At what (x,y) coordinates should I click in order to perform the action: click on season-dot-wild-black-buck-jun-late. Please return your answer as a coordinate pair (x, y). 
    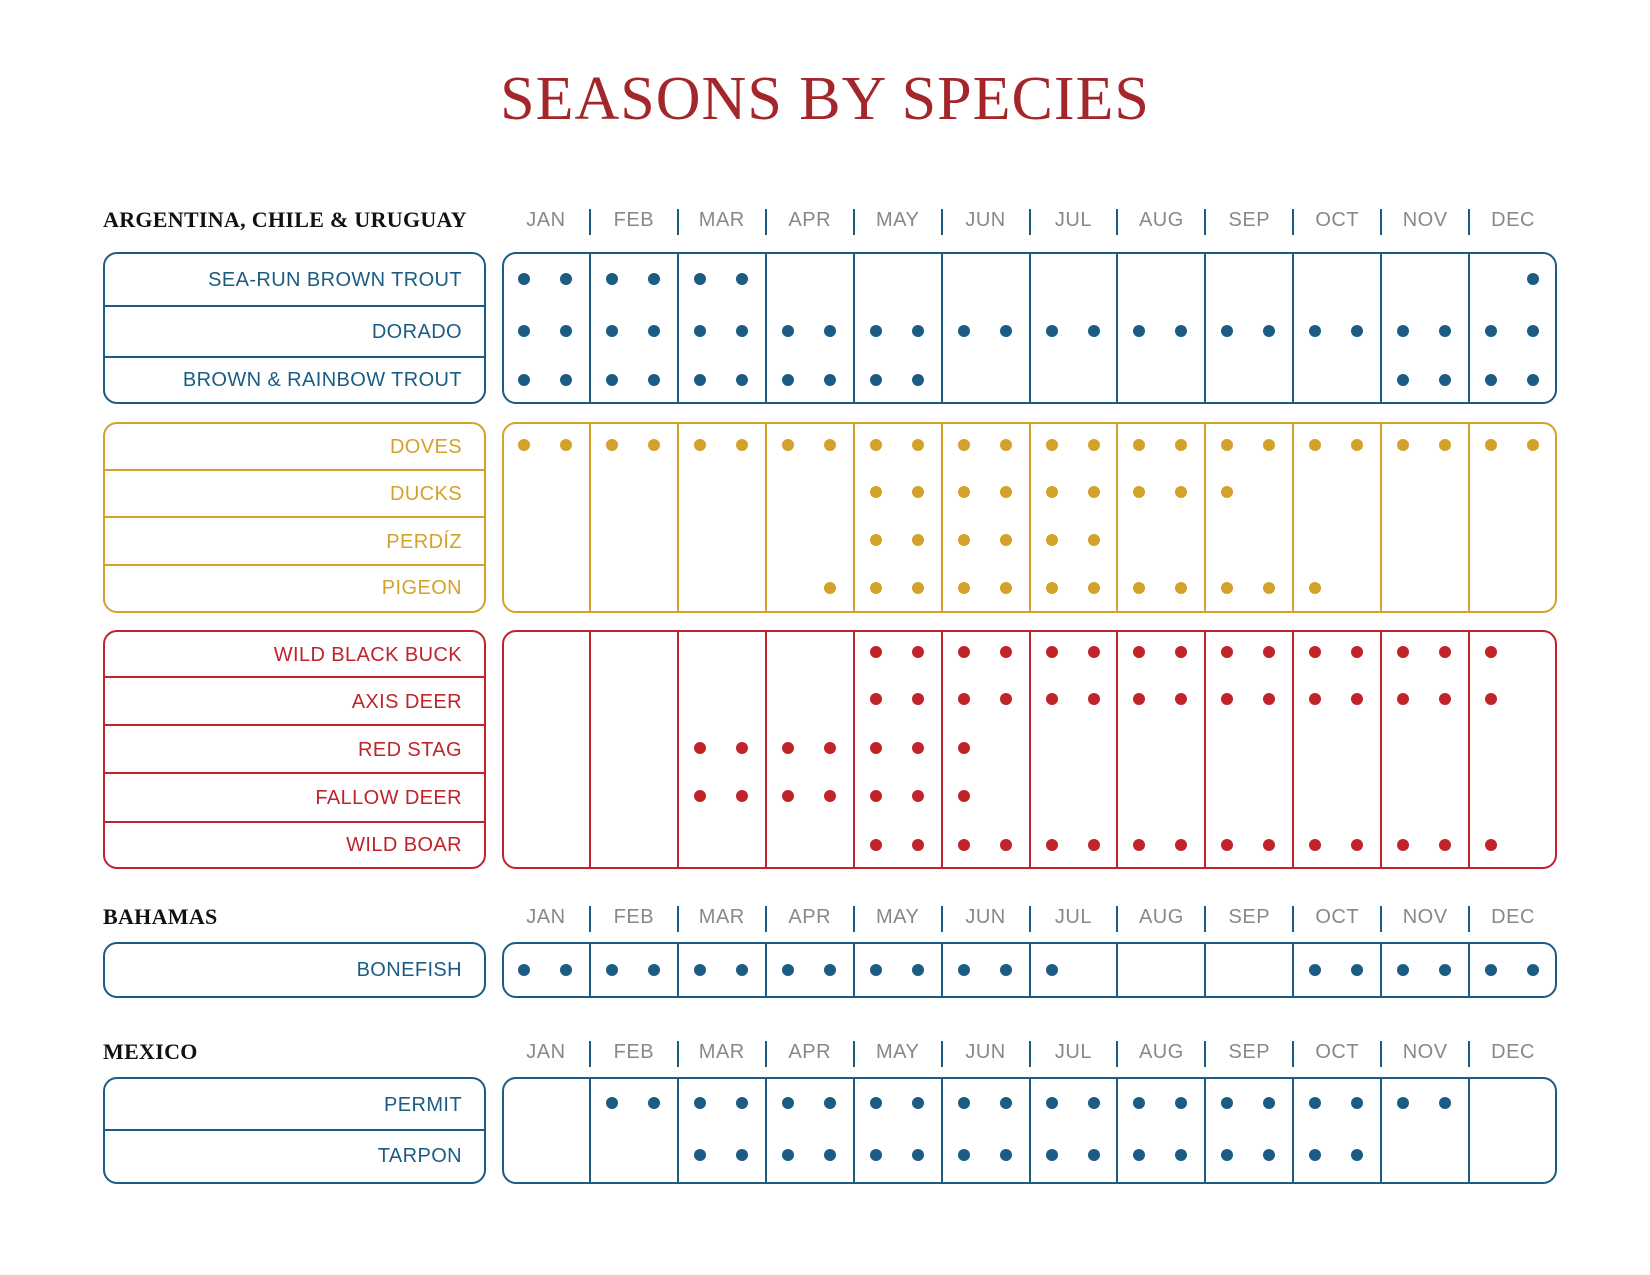
    Looking at the image, I should click on (1005, 652).